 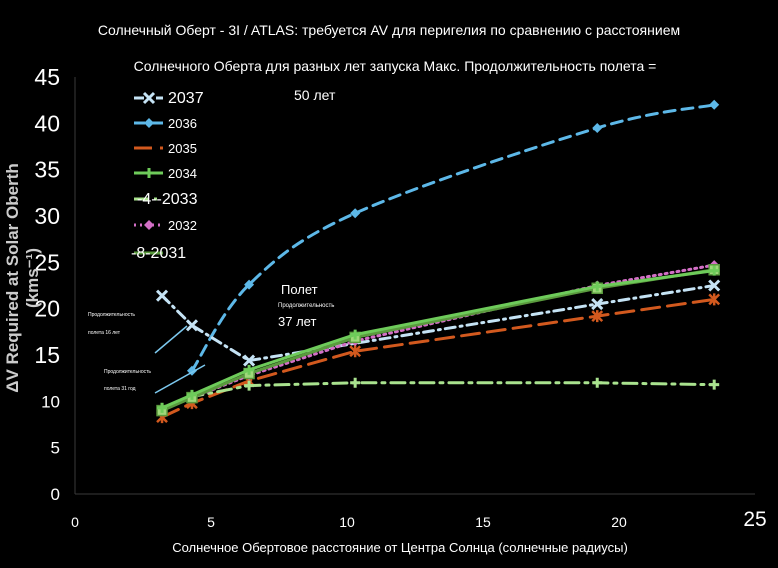 I want to click on legend-marker-2032, so click(x=149, y=225).